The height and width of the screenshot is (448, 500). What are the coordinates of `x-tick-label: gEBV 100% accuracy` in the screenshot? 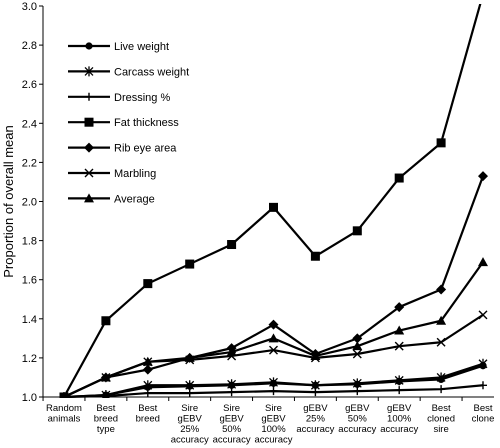 It's located at (399, 419).